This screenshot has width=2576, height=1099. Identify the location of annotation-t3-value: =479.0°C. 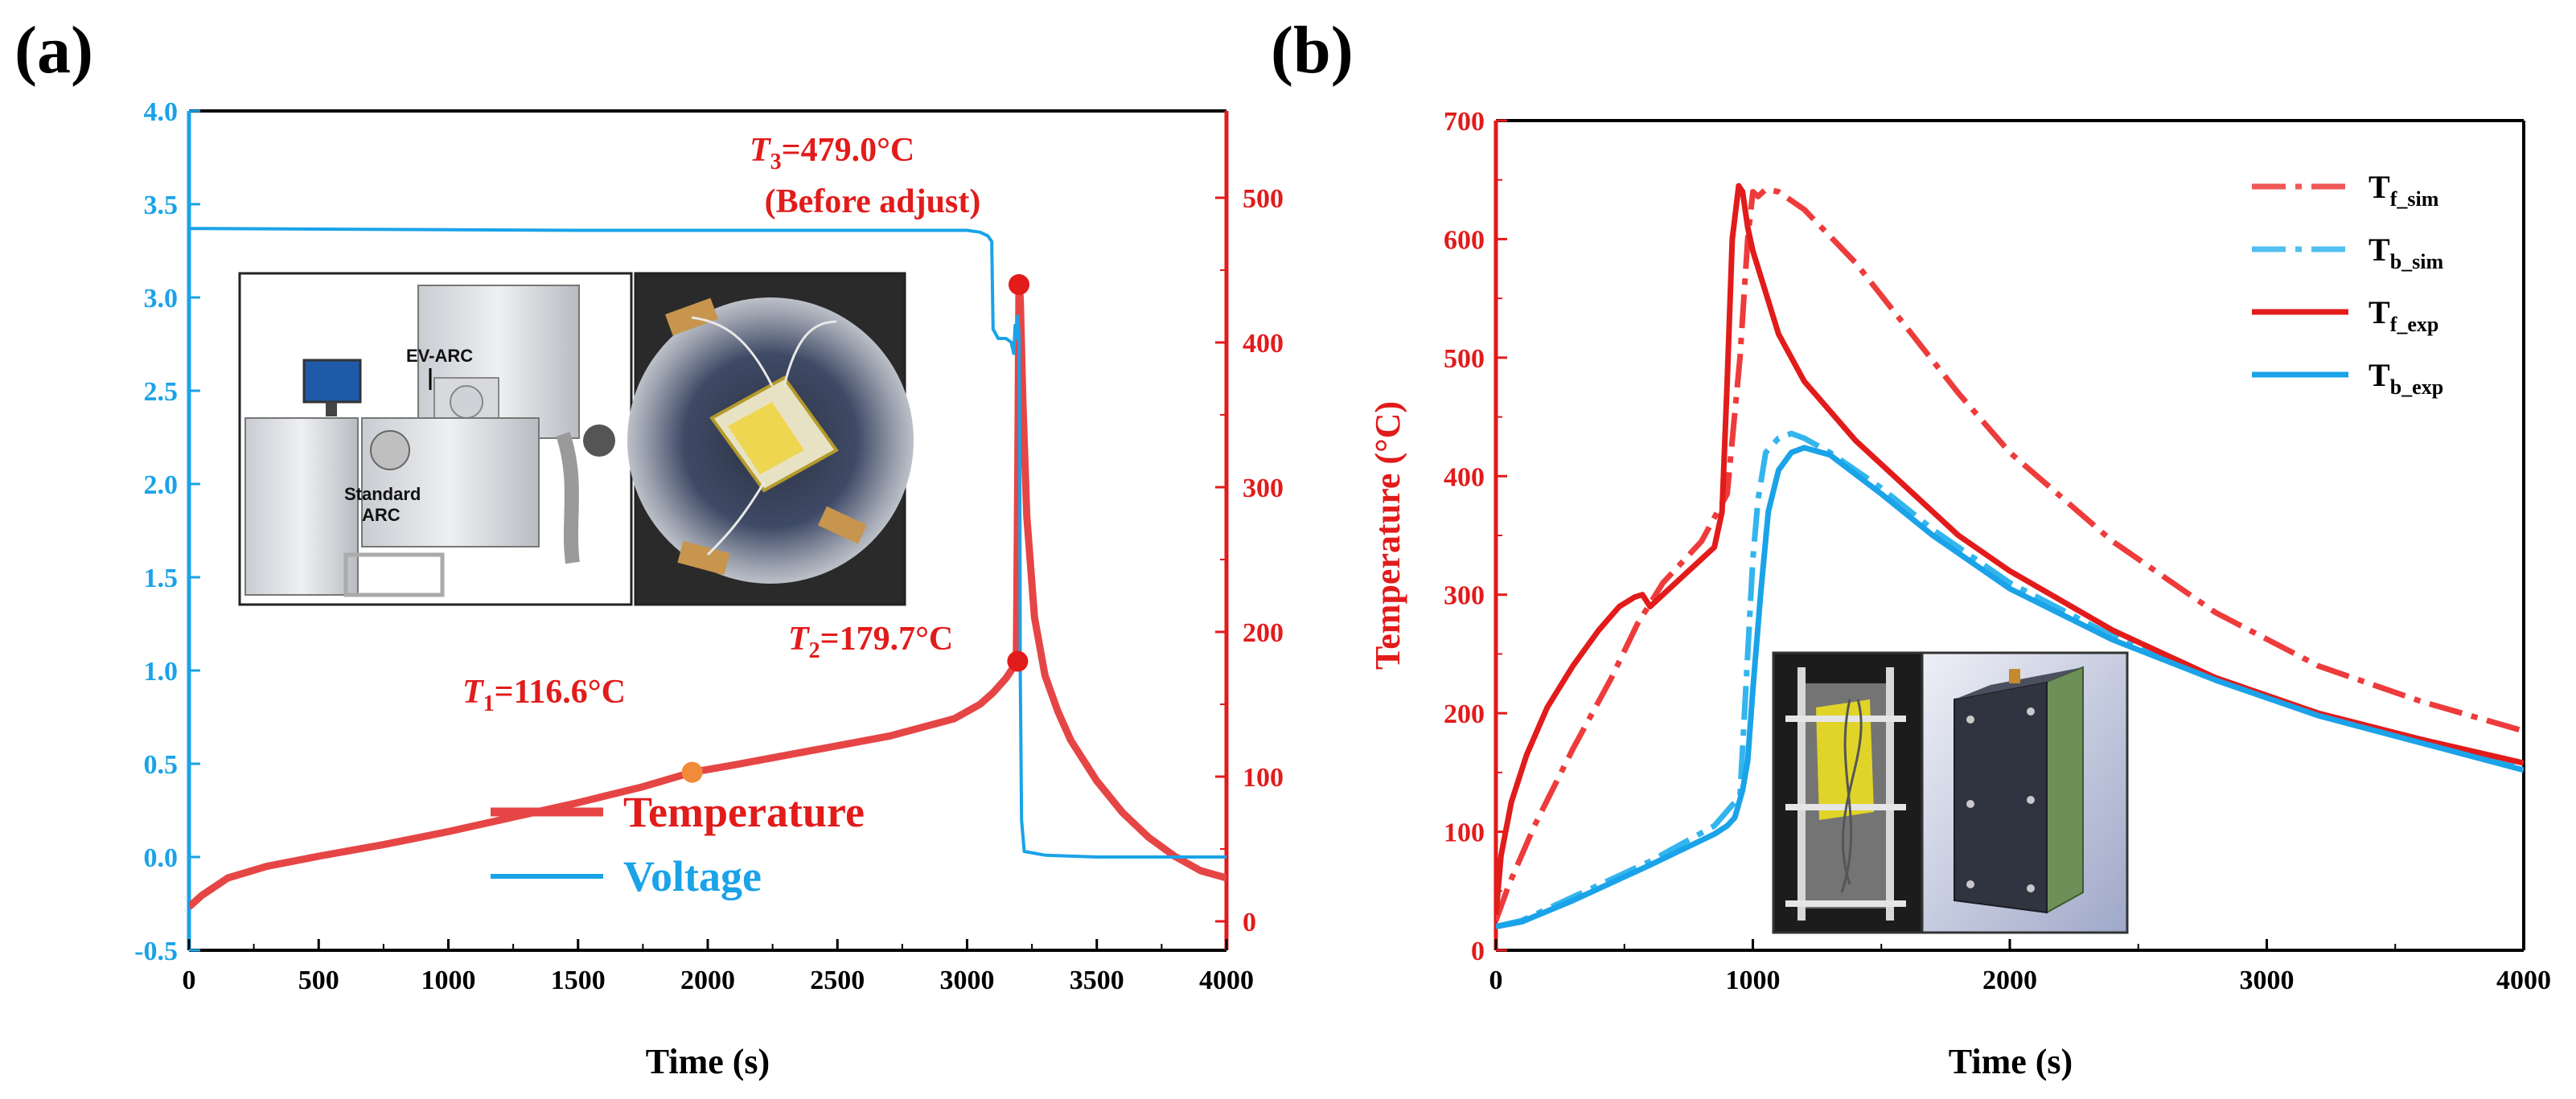
(848, 150).